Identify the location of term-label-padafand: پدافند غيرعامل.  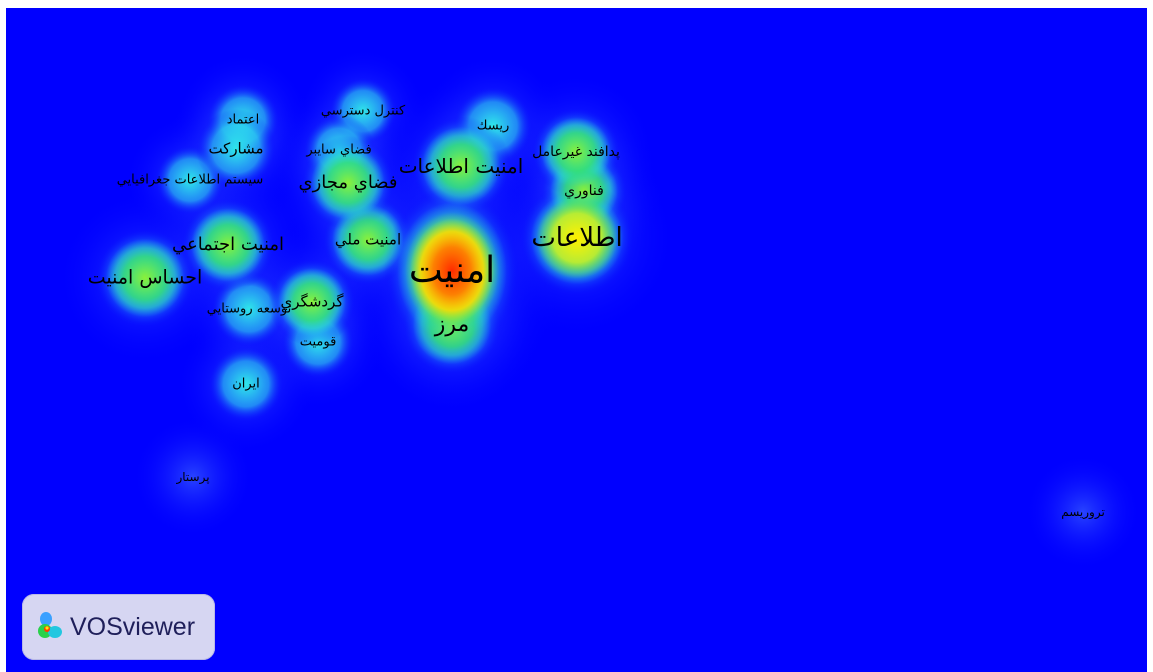
(576, 152).